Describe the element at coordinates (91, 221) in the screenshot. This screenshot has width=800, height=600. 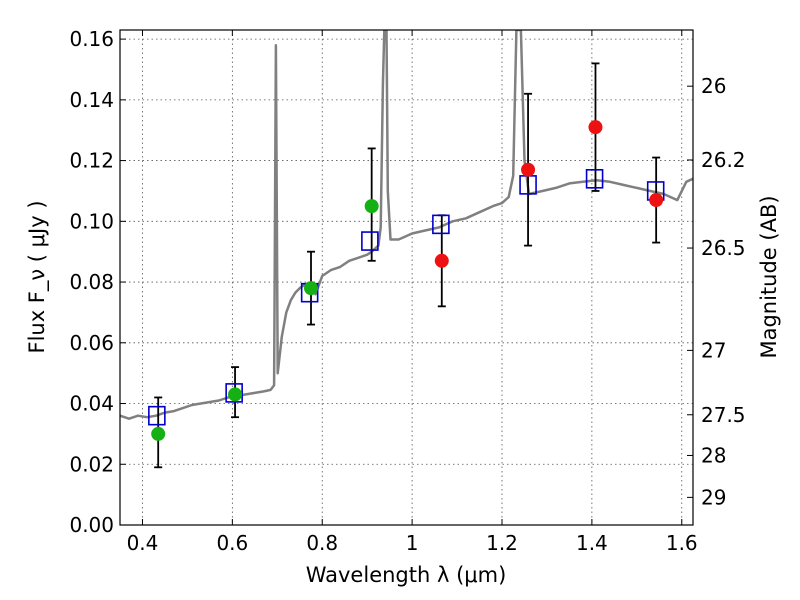
I see `y-tick-label: 0.10` at that location.